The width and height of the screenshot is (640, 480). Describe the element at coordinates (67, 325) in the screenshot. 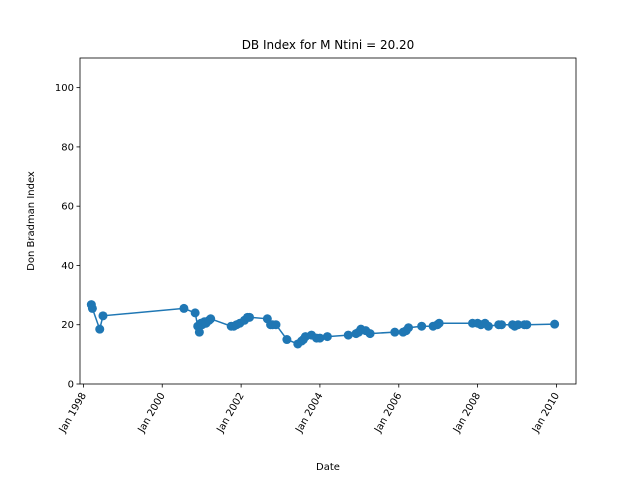

I see `y-tick-label: 20` at that location.